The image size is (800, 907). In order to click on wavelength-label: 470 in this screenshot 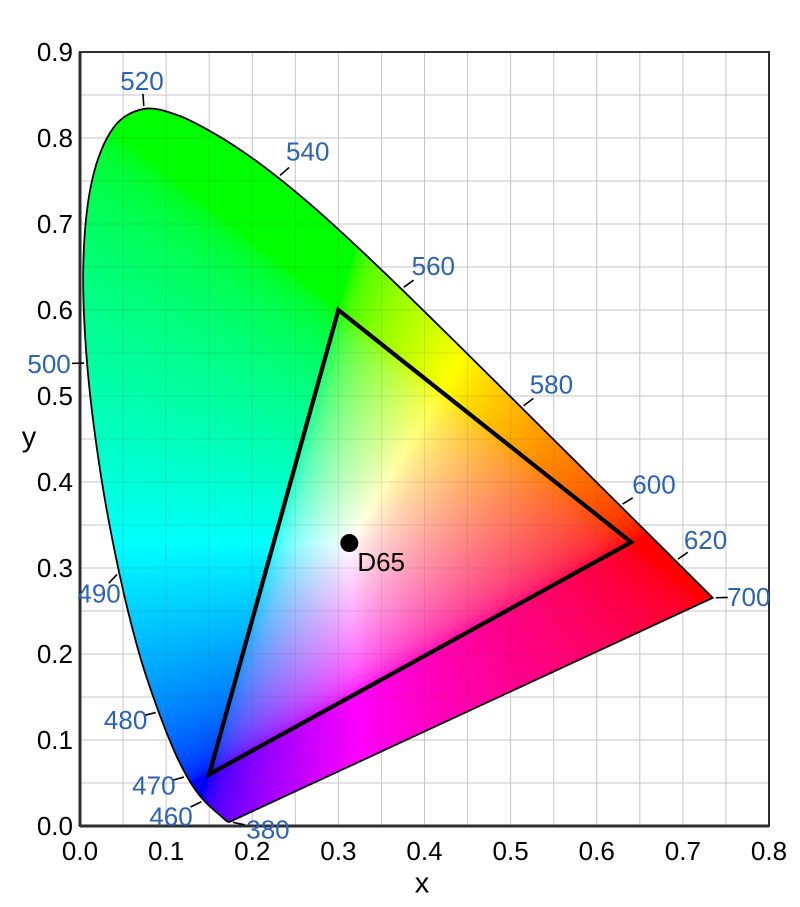, I will do `click(153, 785)`.